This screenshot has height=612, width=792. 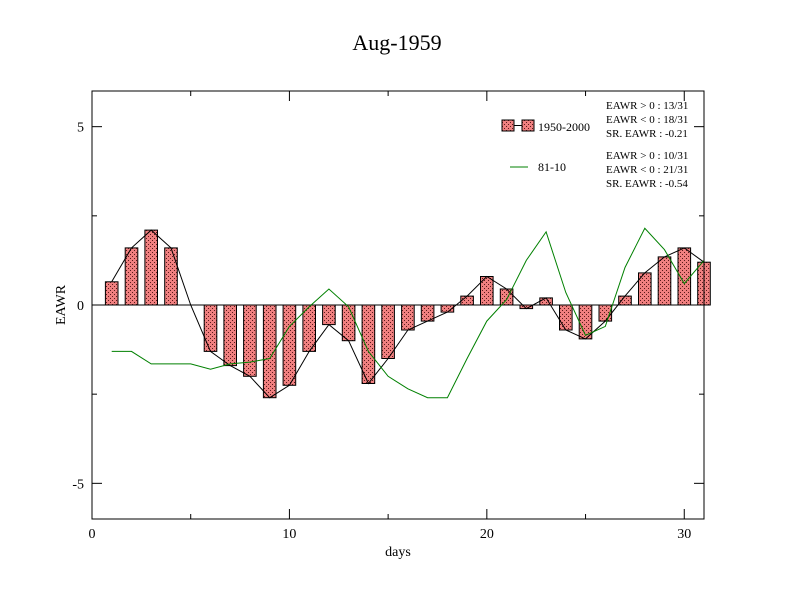 I want to click on y-tick-label: 5, so click(x=80, y=128).